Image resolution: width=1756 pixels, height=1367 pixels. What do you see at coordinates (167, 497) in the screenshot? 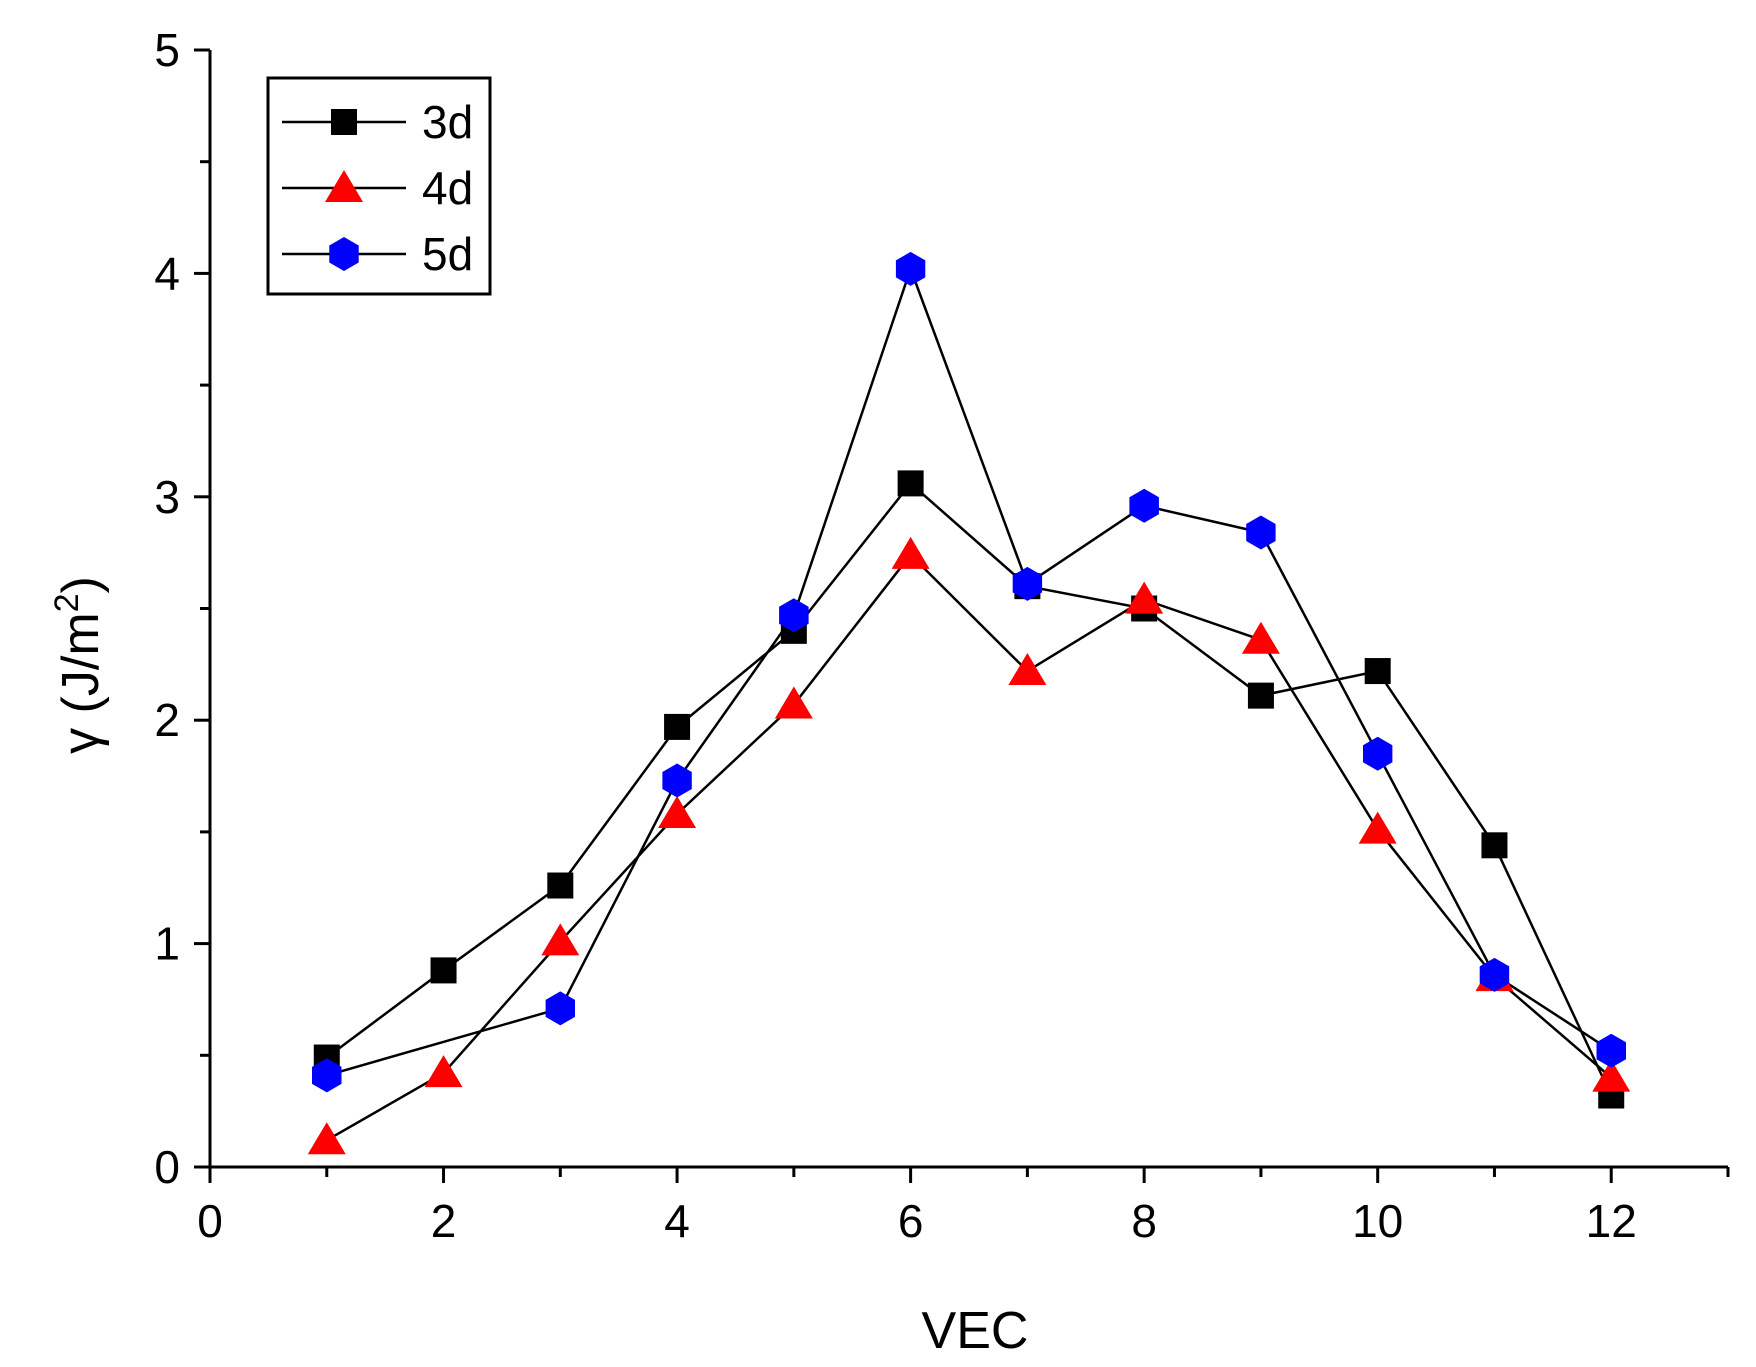
I see `y-tick-label: 3` at bounding box center [167, 497].